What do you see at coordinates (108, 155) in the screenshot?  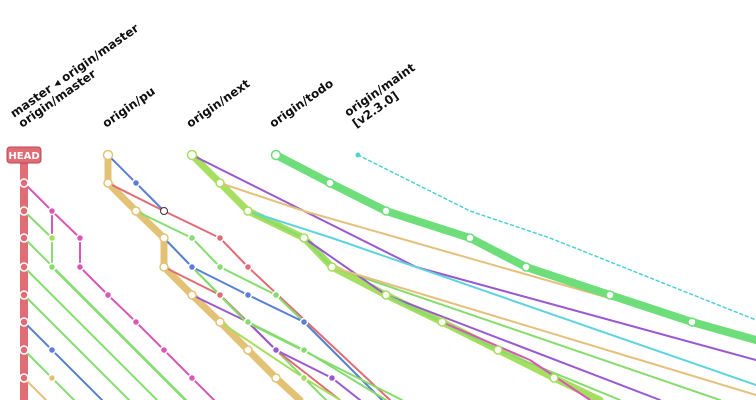 I see `commit-node-pu-tip` at bounding box center [108, 155].